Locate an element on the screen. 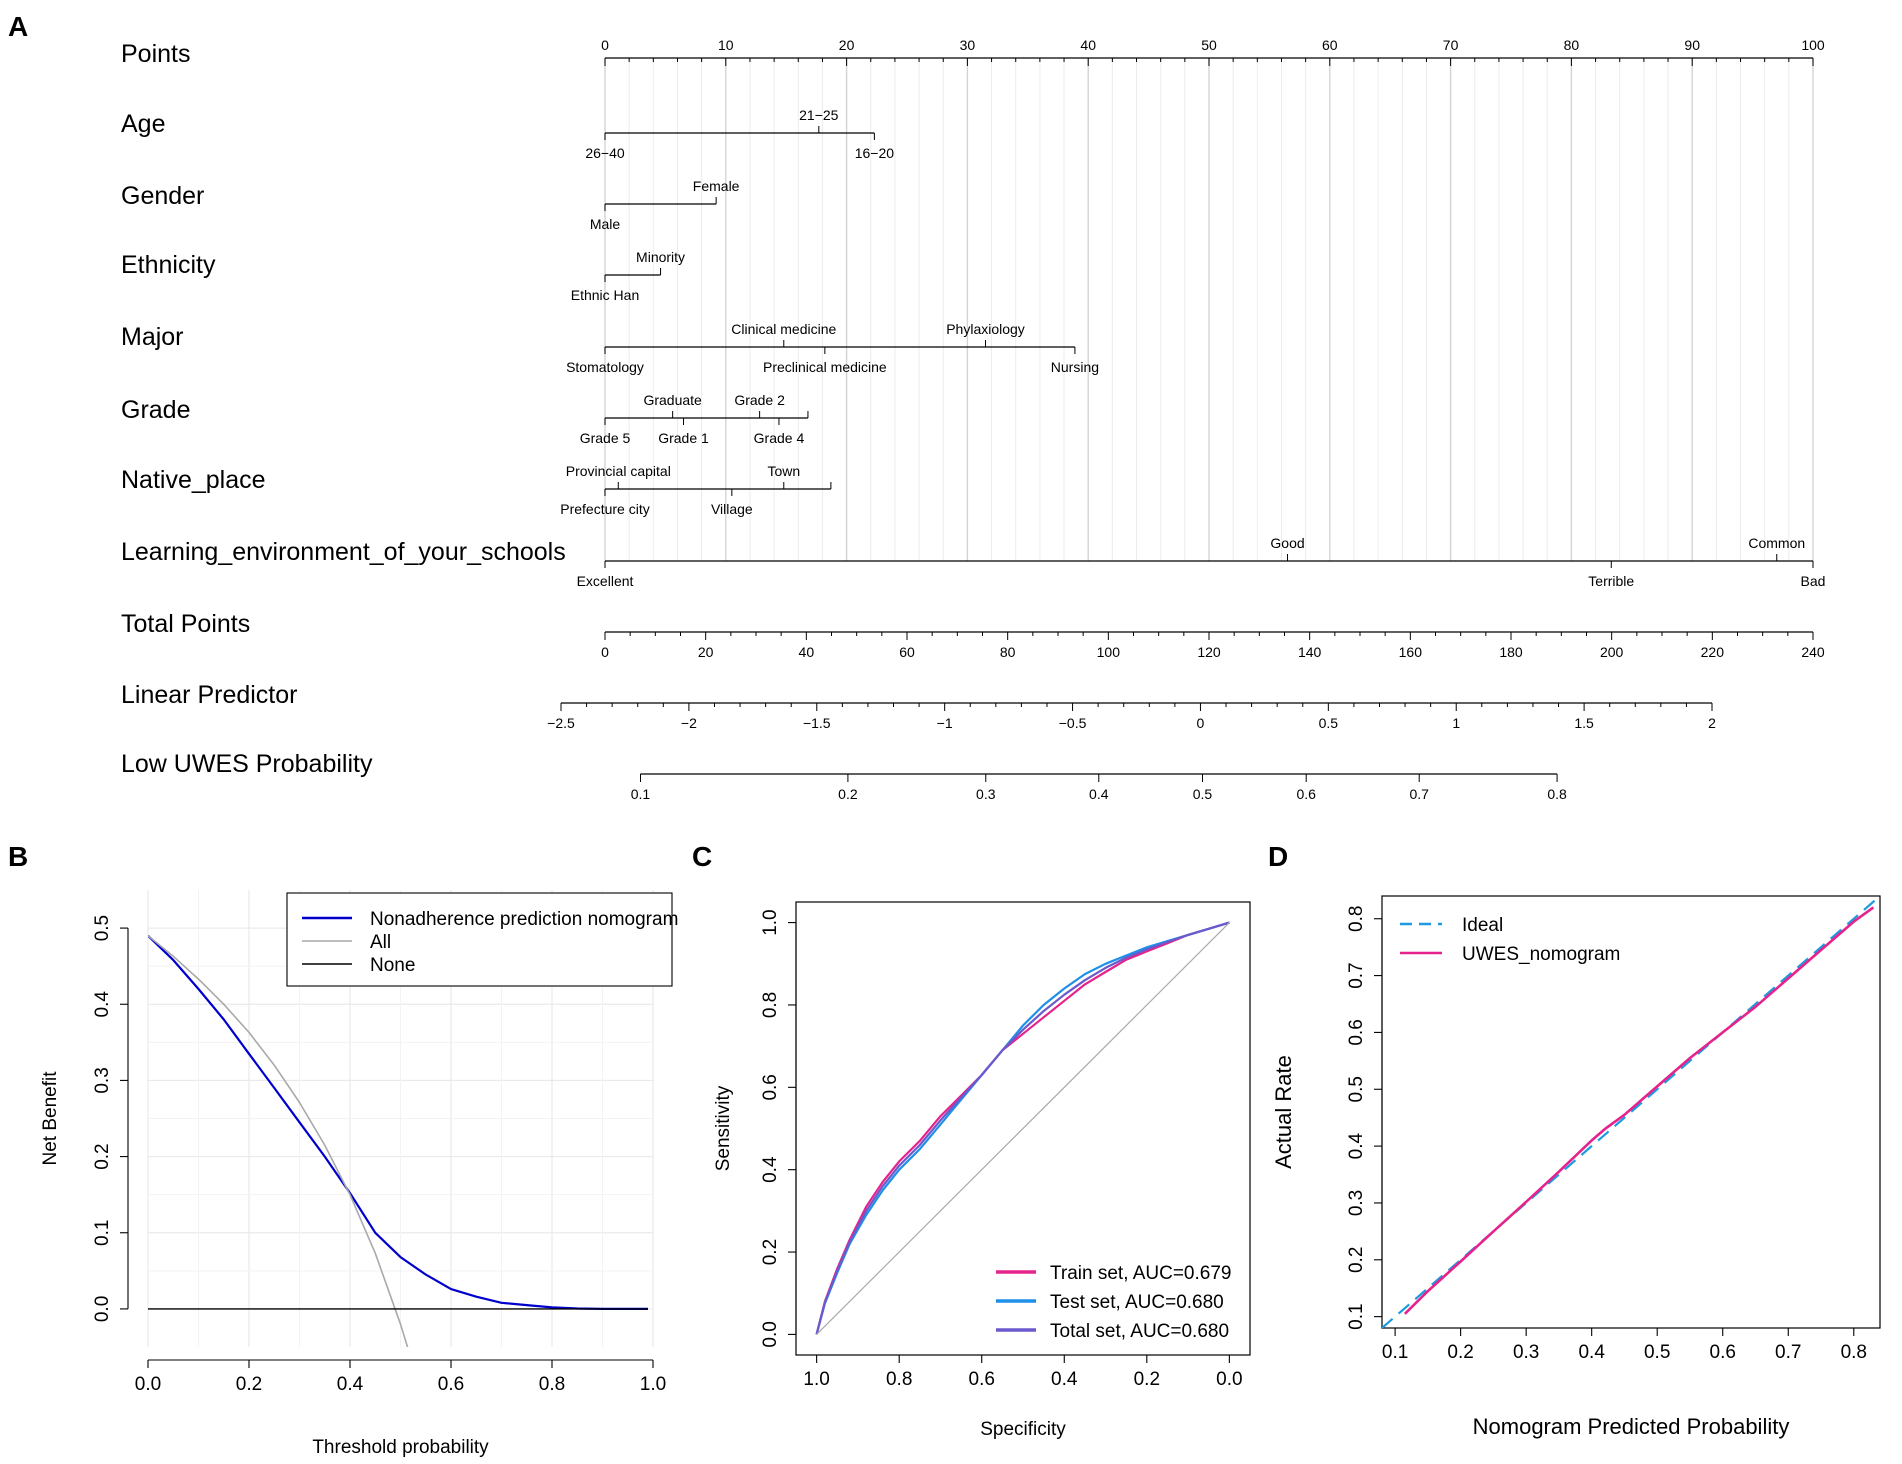  scale-label-native-place: Native_place is located at coordinates (193, 480).